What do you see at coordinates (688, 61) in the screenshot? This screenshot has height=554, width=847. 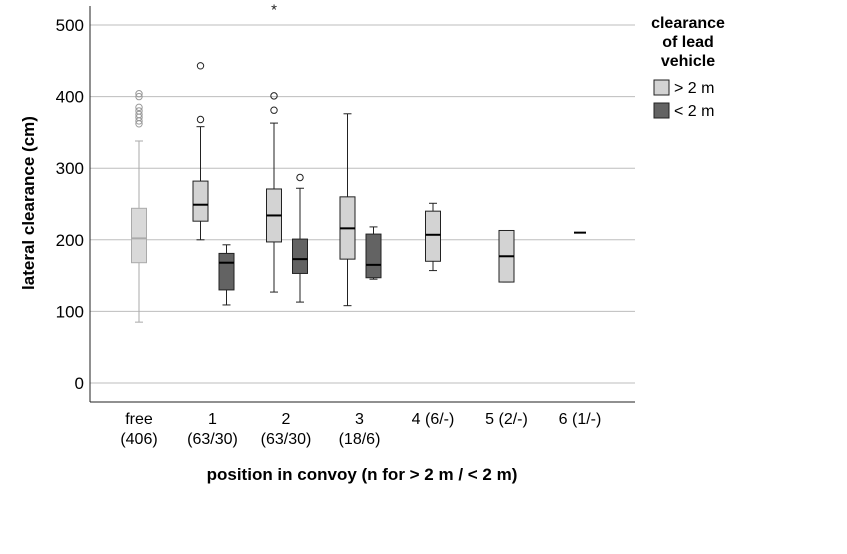 I see `legend-title: vehicle` at bounding box center [688, 61].